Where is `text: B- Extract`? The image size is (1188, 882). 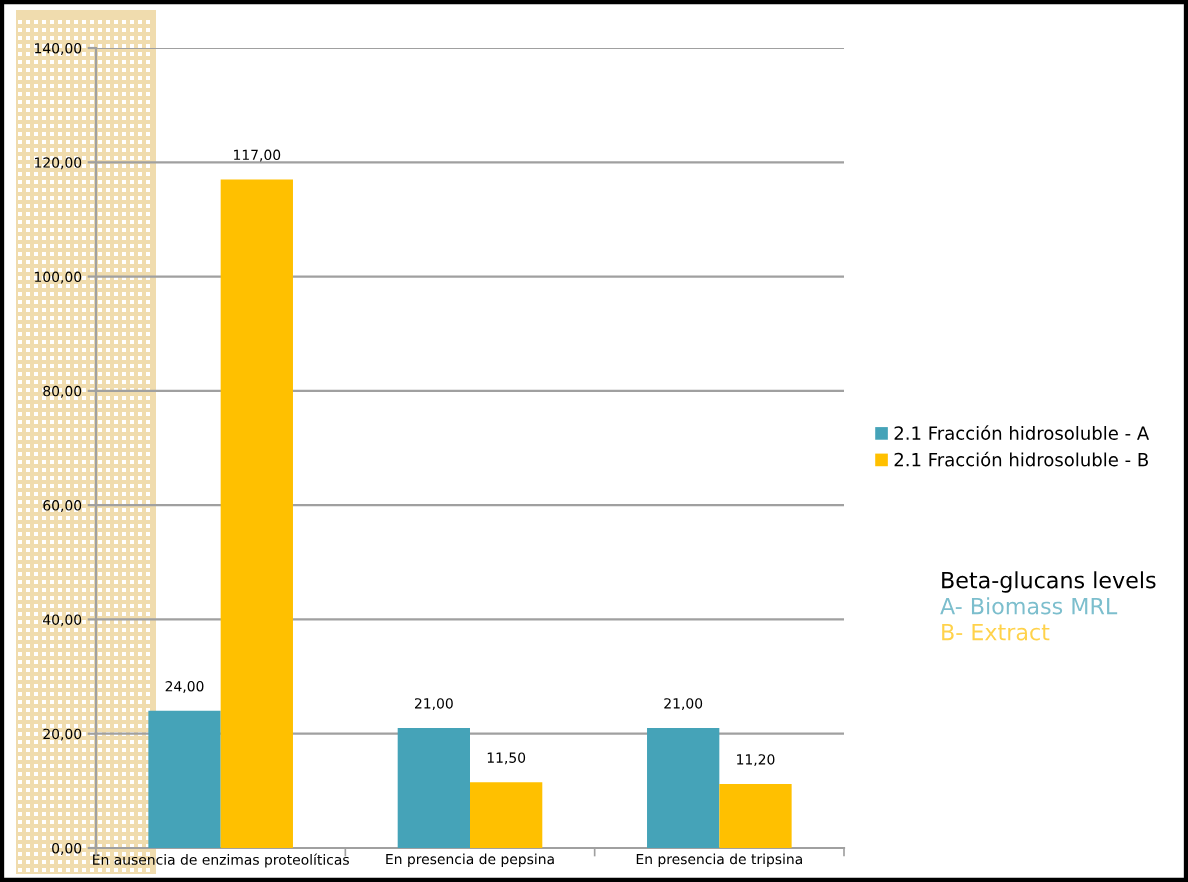 text: B- Extract is located at coordinates (996, 632).